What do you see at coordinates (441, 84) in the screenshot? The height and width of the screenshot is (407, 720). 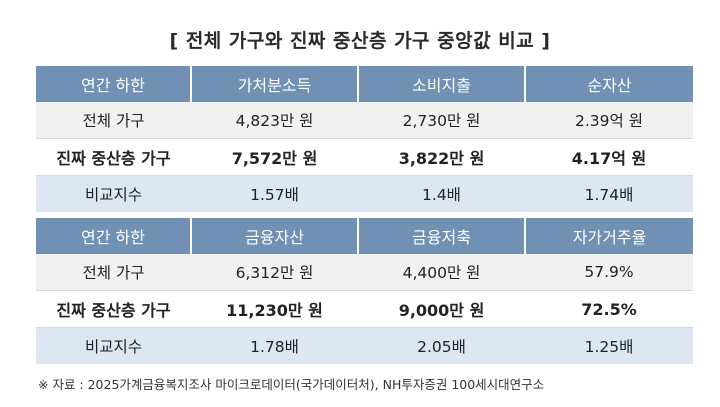 I see `column-header: 소비지출` at bounding box center [441, 84].